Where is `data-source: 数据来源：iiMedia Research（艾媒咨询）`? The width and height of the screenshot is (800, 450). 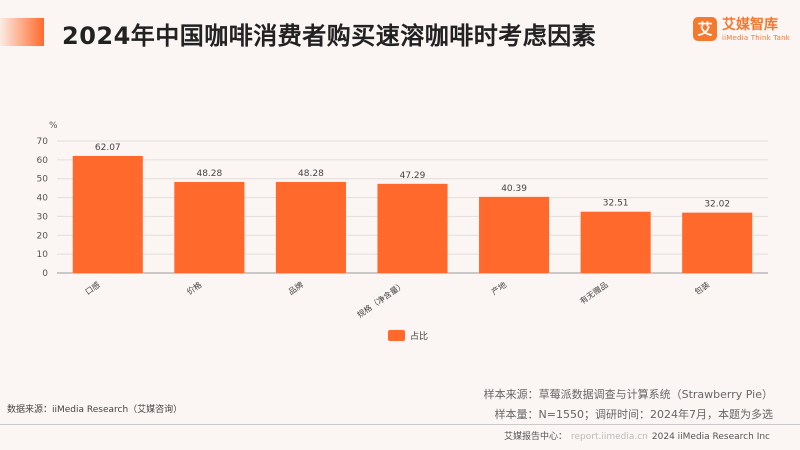 data-source: 数据来源：iiMedia Research（艾媒咨询） is located at coordinates (95, 410).